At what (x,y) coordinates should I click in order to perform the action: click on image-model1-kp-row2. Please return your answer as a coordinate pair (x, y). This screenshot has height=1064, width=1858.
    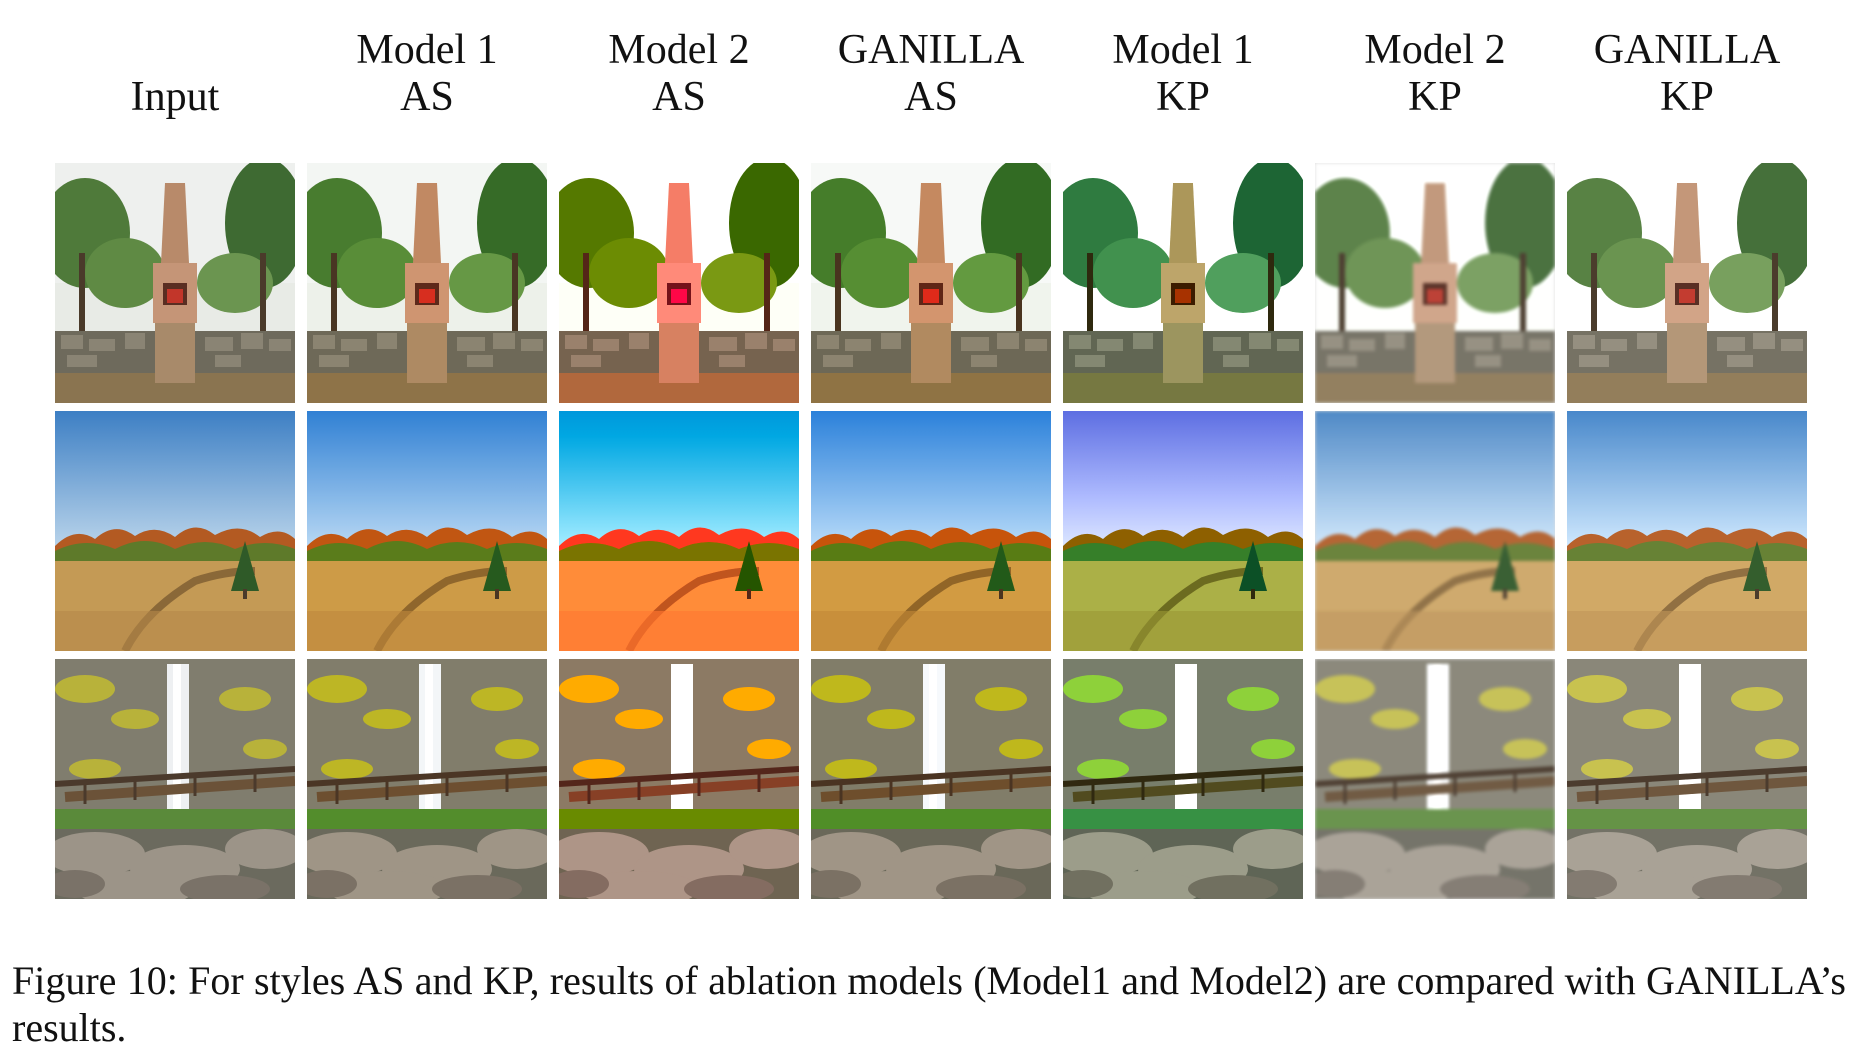
    Looking at the image, I should click on (1183, 531).